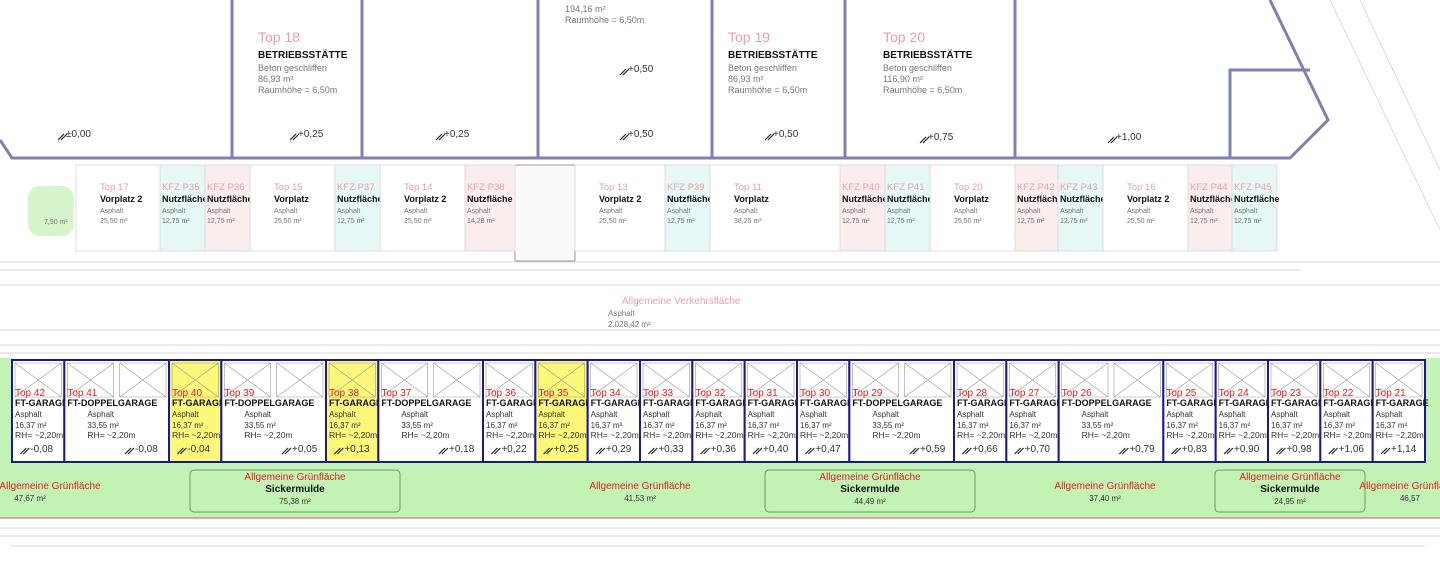  I want to click on area-label: 7,90 m², so click(56, 222).